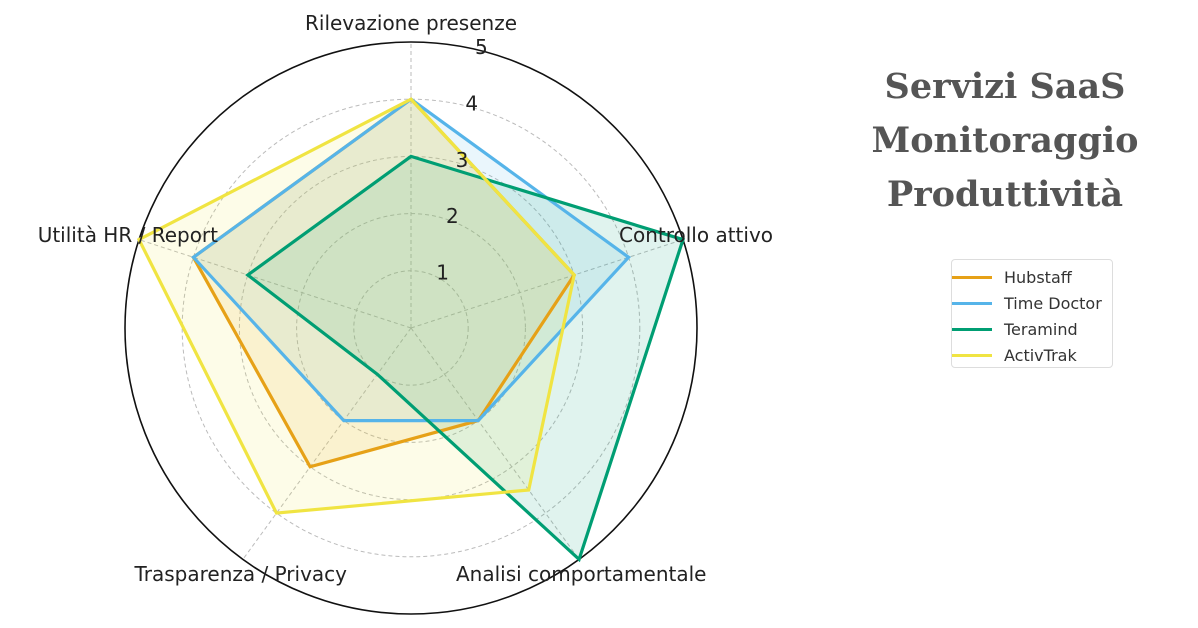  I want to click on r-tick-label: 2, so click(452, 216).